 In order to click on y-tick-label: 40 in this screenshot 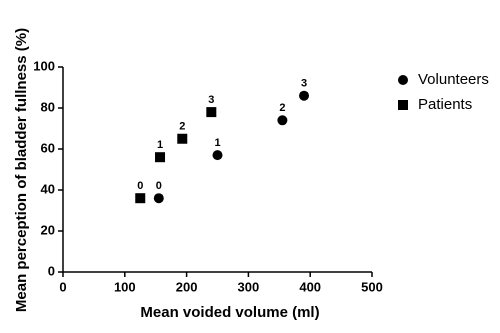, I will do `click(48, 188)`.